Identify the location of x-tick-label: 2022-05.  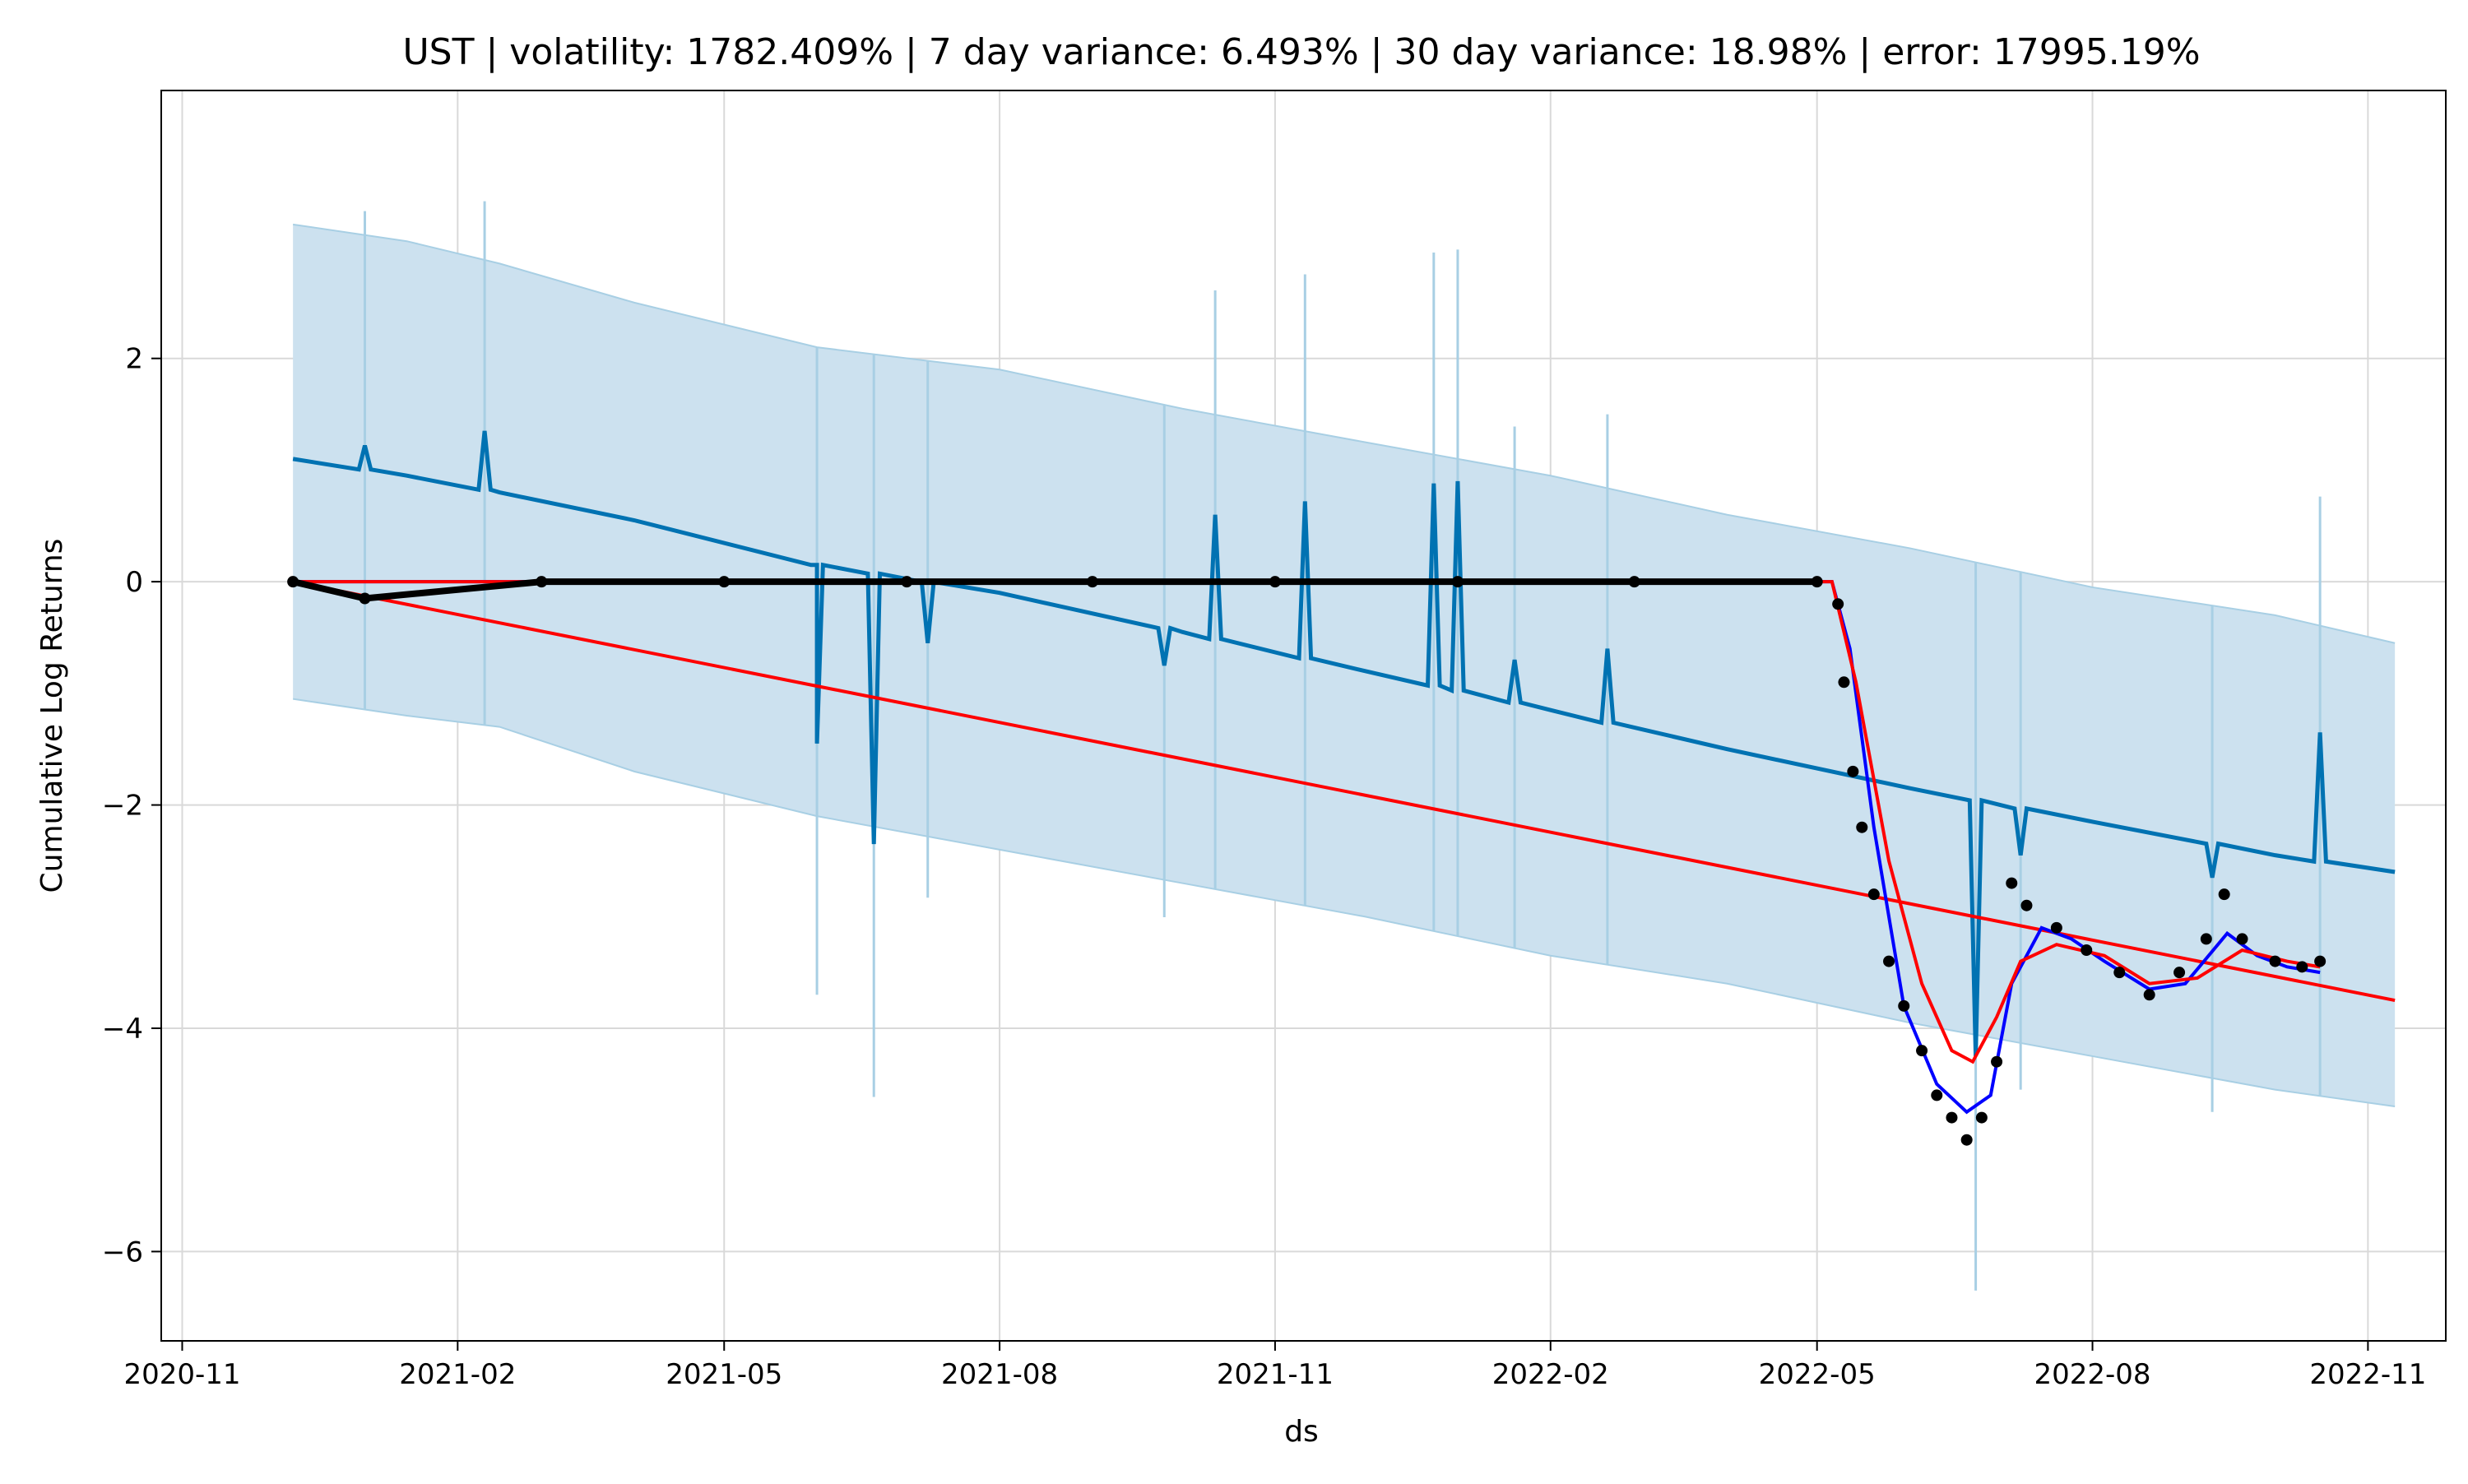
(1817, 1374).